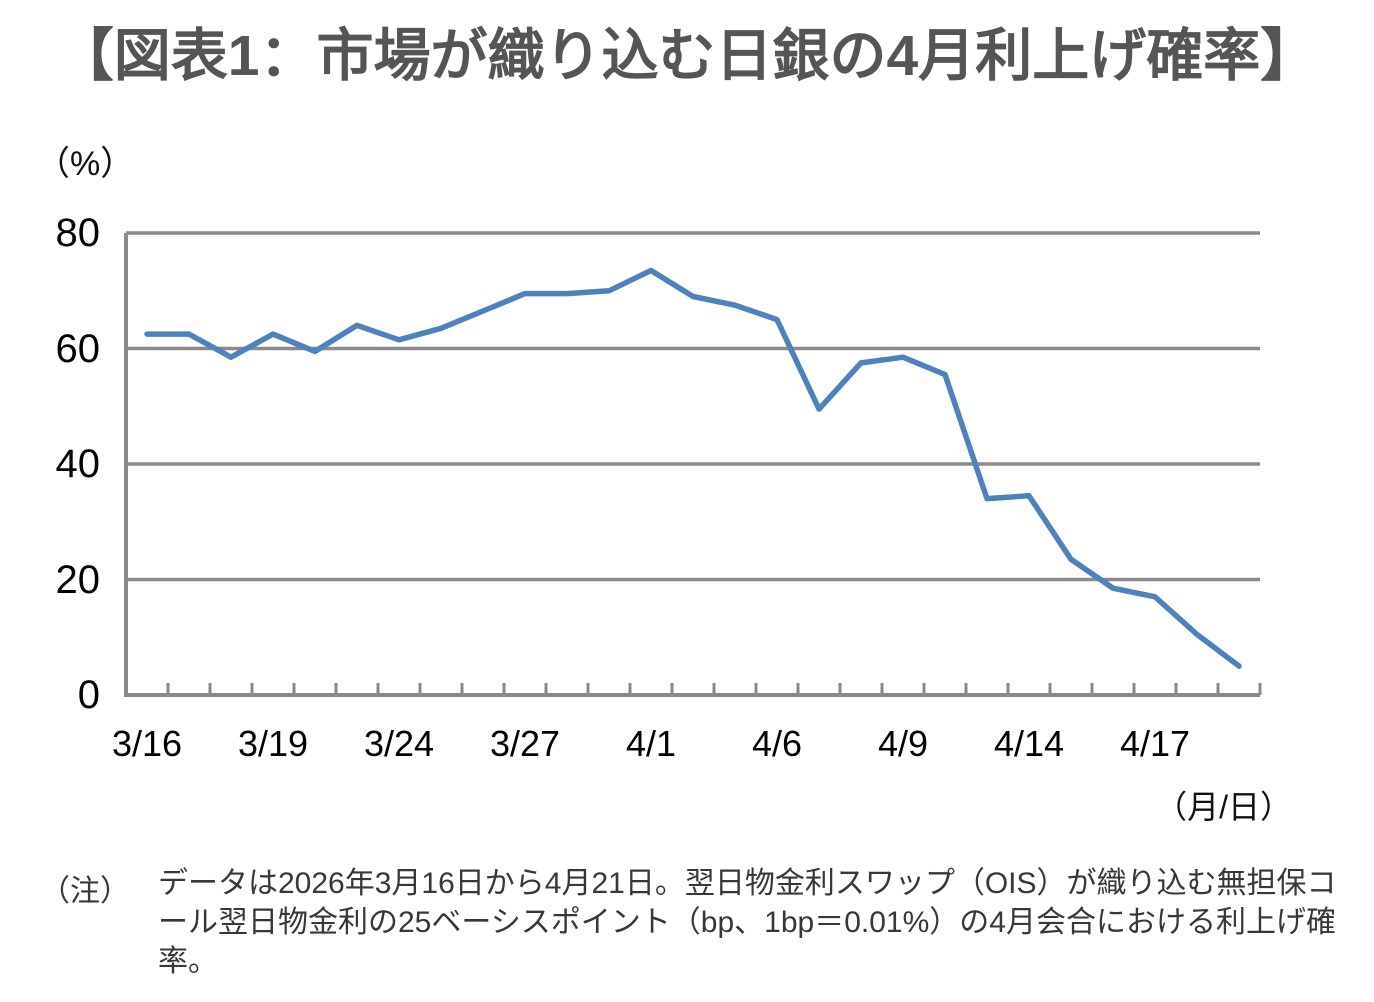 The image size is (1374, 1002). Describe the element at coordinates (651, 743) in the screenshot. I see `x-tick-label: 4/1` at that location.